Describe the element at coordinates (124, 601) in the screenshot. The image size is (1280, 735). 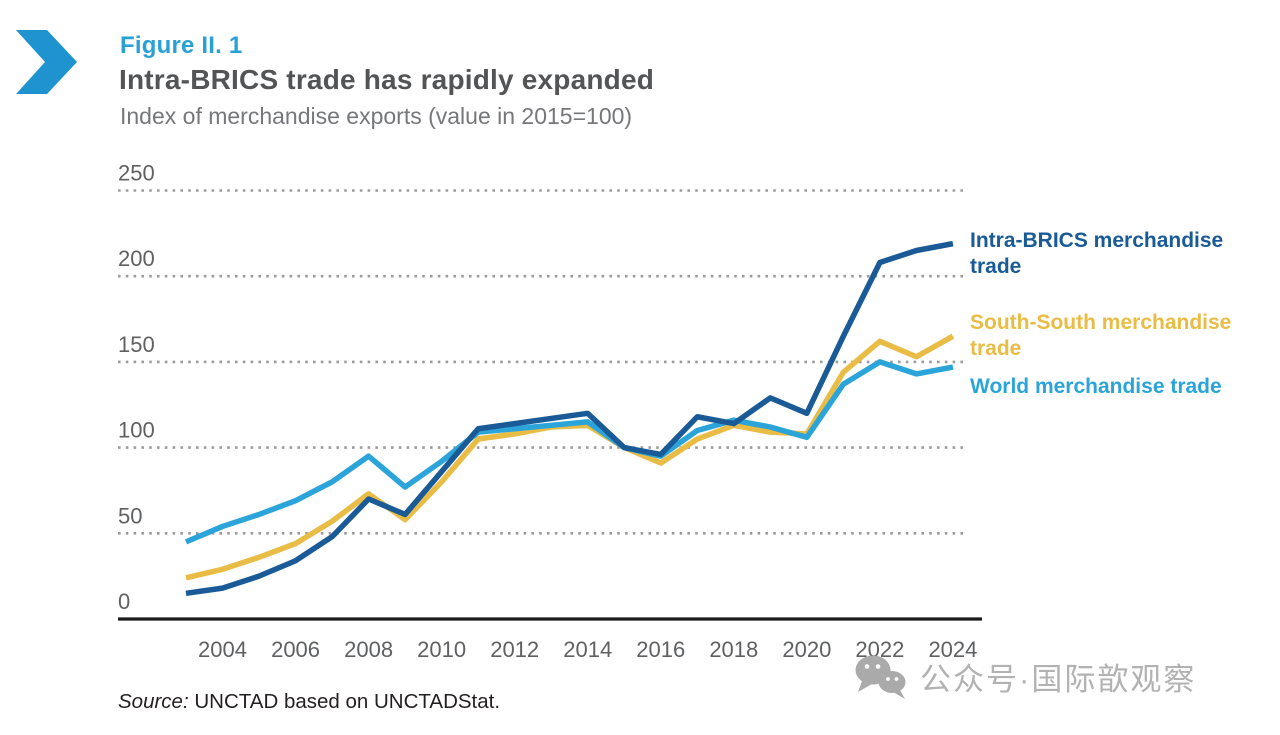
I see `y-tick-label: 0` at that location.